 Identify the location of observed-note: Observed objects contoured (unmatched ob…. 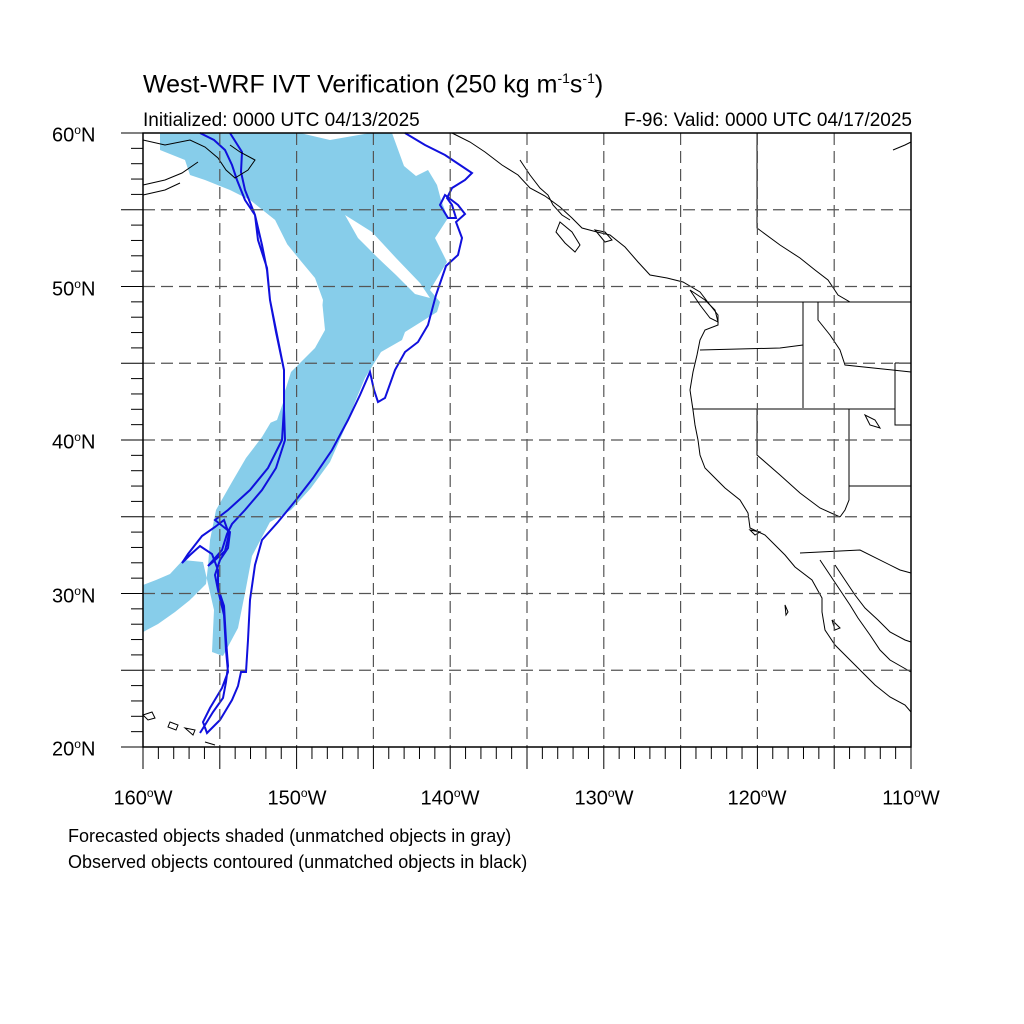
(298, 862).